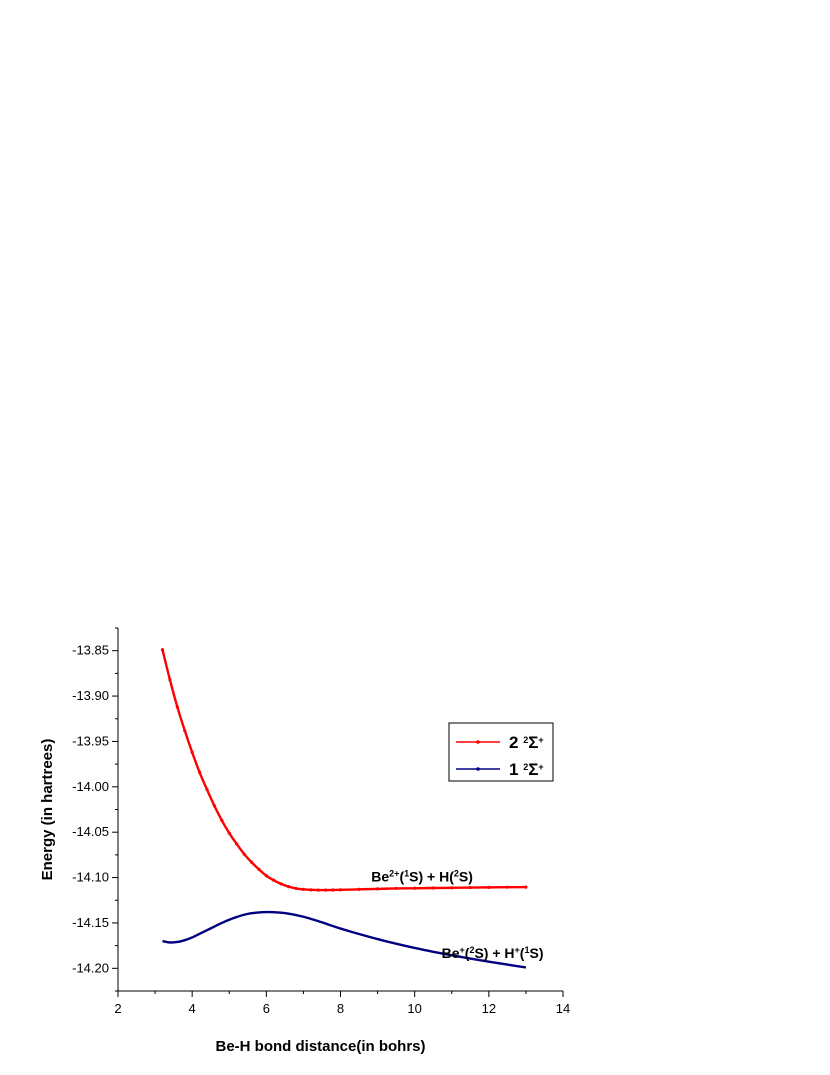 The height and width of the screenshot is (1075, 830). I want to click on legend-box, so click(501, 752).